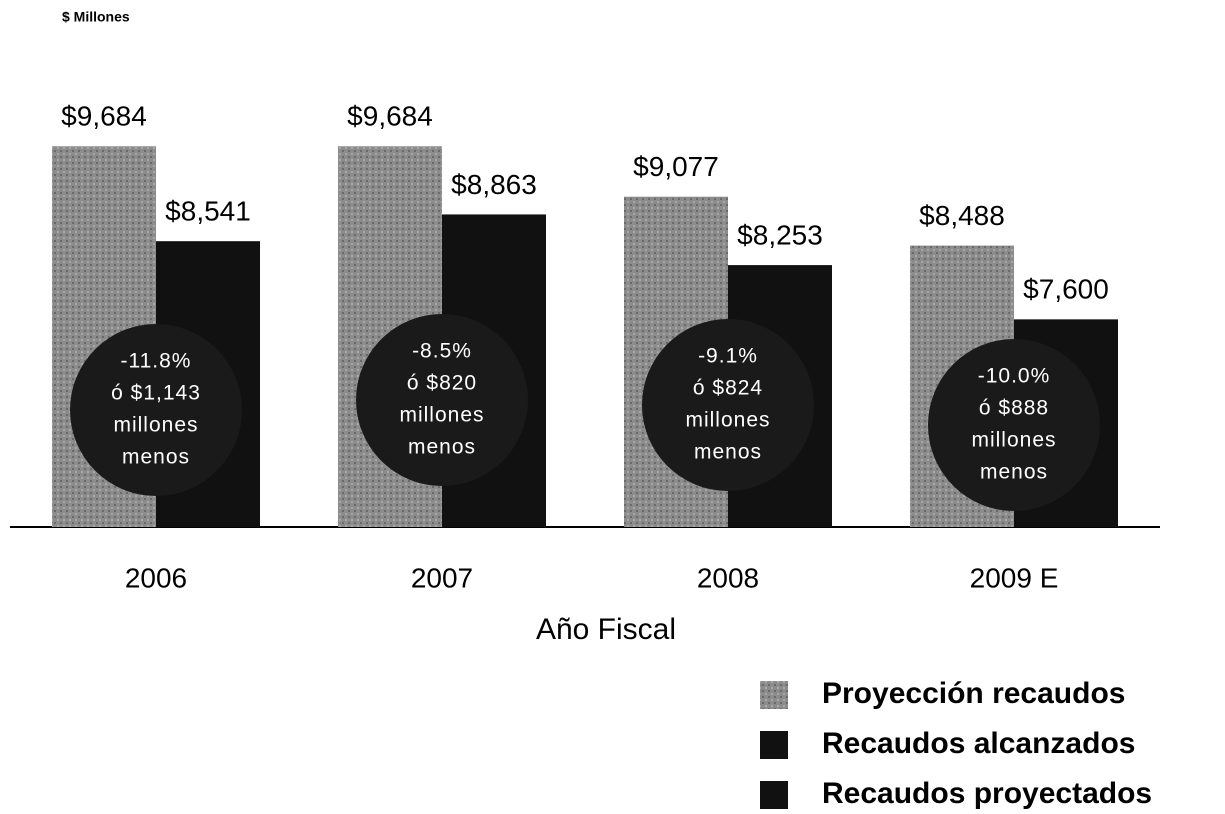 The image size is (1225, 814). Describe the element at coordinates (973, 693) in the screenshot. I see `legend-label: Proyección recaudos` at that location.